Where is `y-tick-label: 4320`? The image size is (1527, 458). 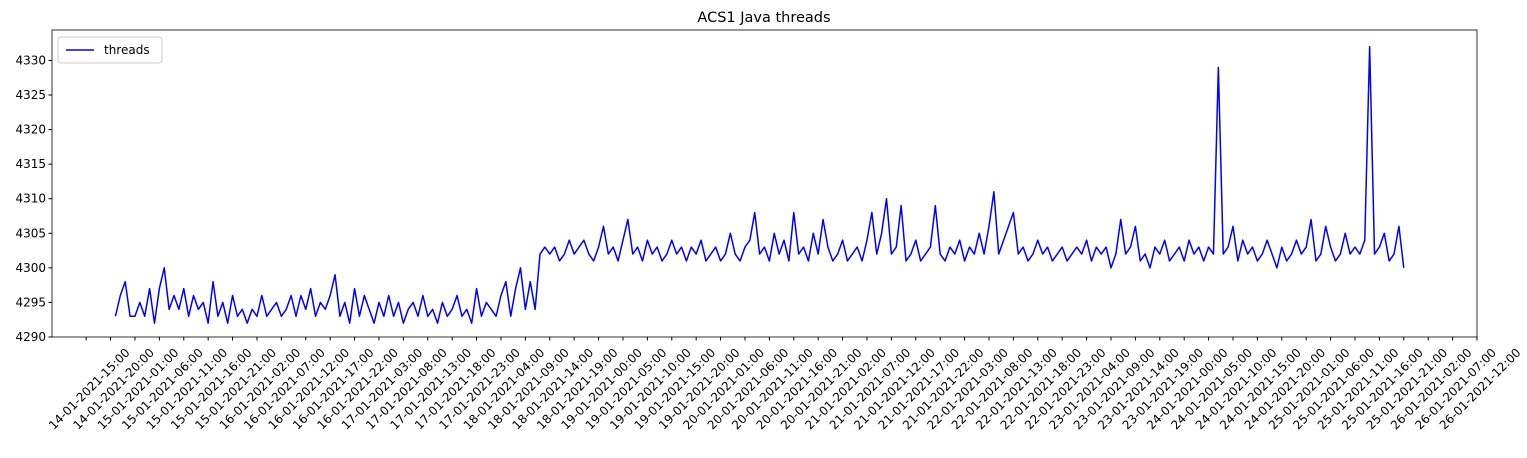
y-tick-label: 4320 is located at coordinates (30, 130).